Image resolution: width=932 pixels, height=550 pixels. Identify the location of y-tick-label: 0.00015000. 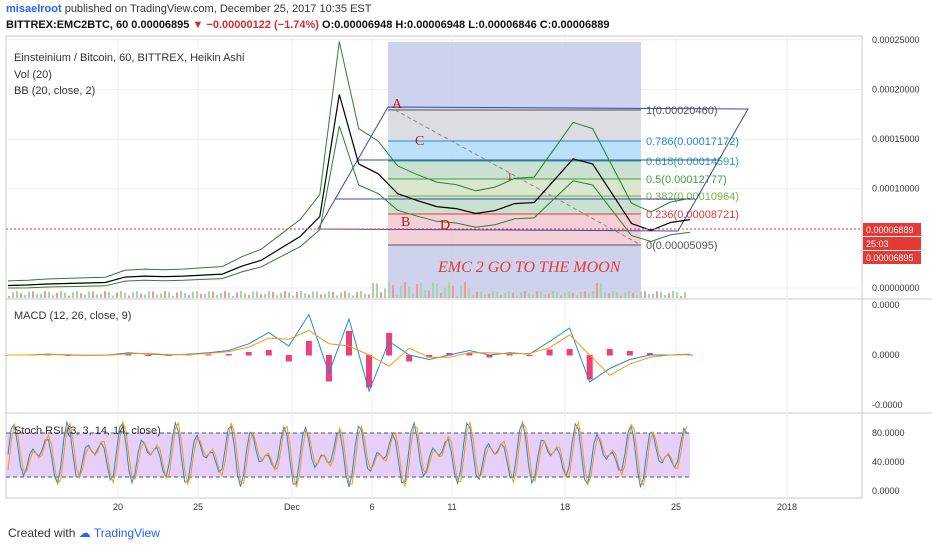
(896, 139).